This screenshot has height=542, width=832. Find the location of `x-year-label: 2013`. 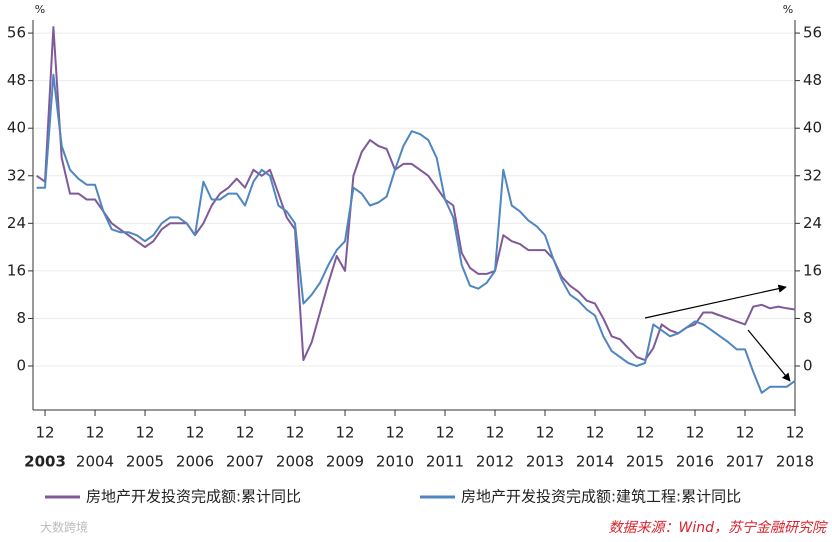

x-year-label: 2013 is located at coordinates (545, 462).